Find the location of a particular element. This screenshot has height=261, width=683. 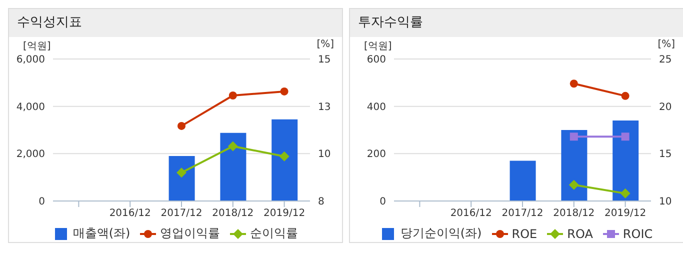

chart-title: 수익성지표 is located at coordinates (175, 23).